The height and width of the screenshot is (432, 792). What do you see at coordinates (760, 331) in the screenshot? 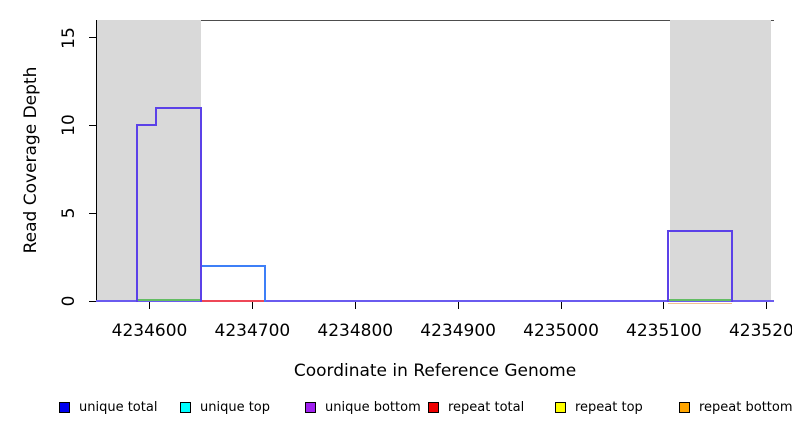
I see `x-axis-tick-label: 4235200` at bounding box center [760, 331].